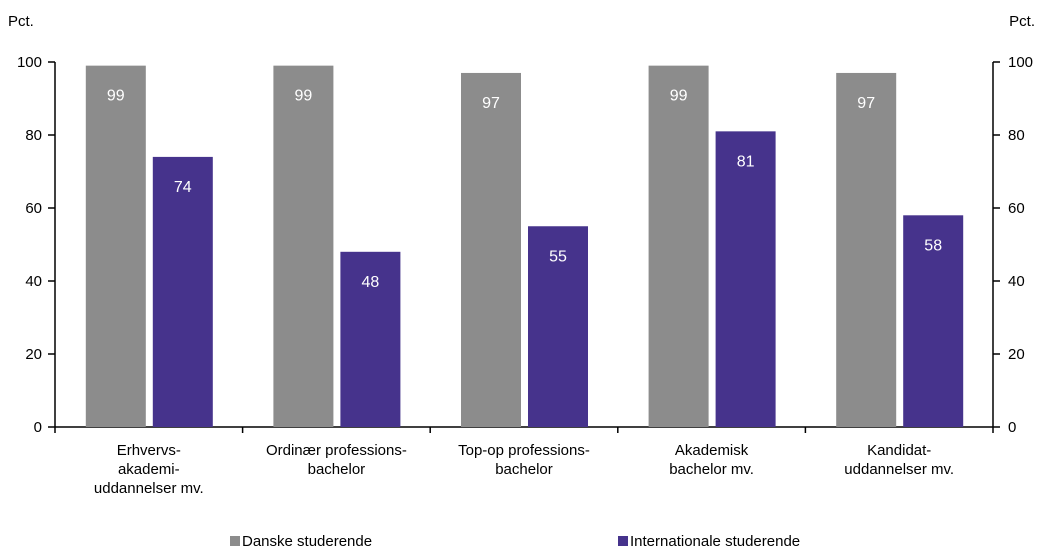  What do you see at coordinates (1012, 427) in the screenshot?
I see `y-tick-label-right: 0` at bounding box center [1012, 427].